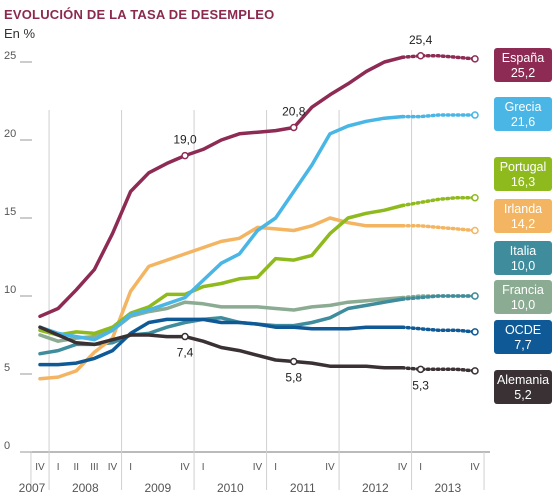 Image resolution: width=560 pixels, height=499 pixels. Describe the element at coordinates (10, 134) in the screenshot. I see `y-tick-label: 20` at that location.